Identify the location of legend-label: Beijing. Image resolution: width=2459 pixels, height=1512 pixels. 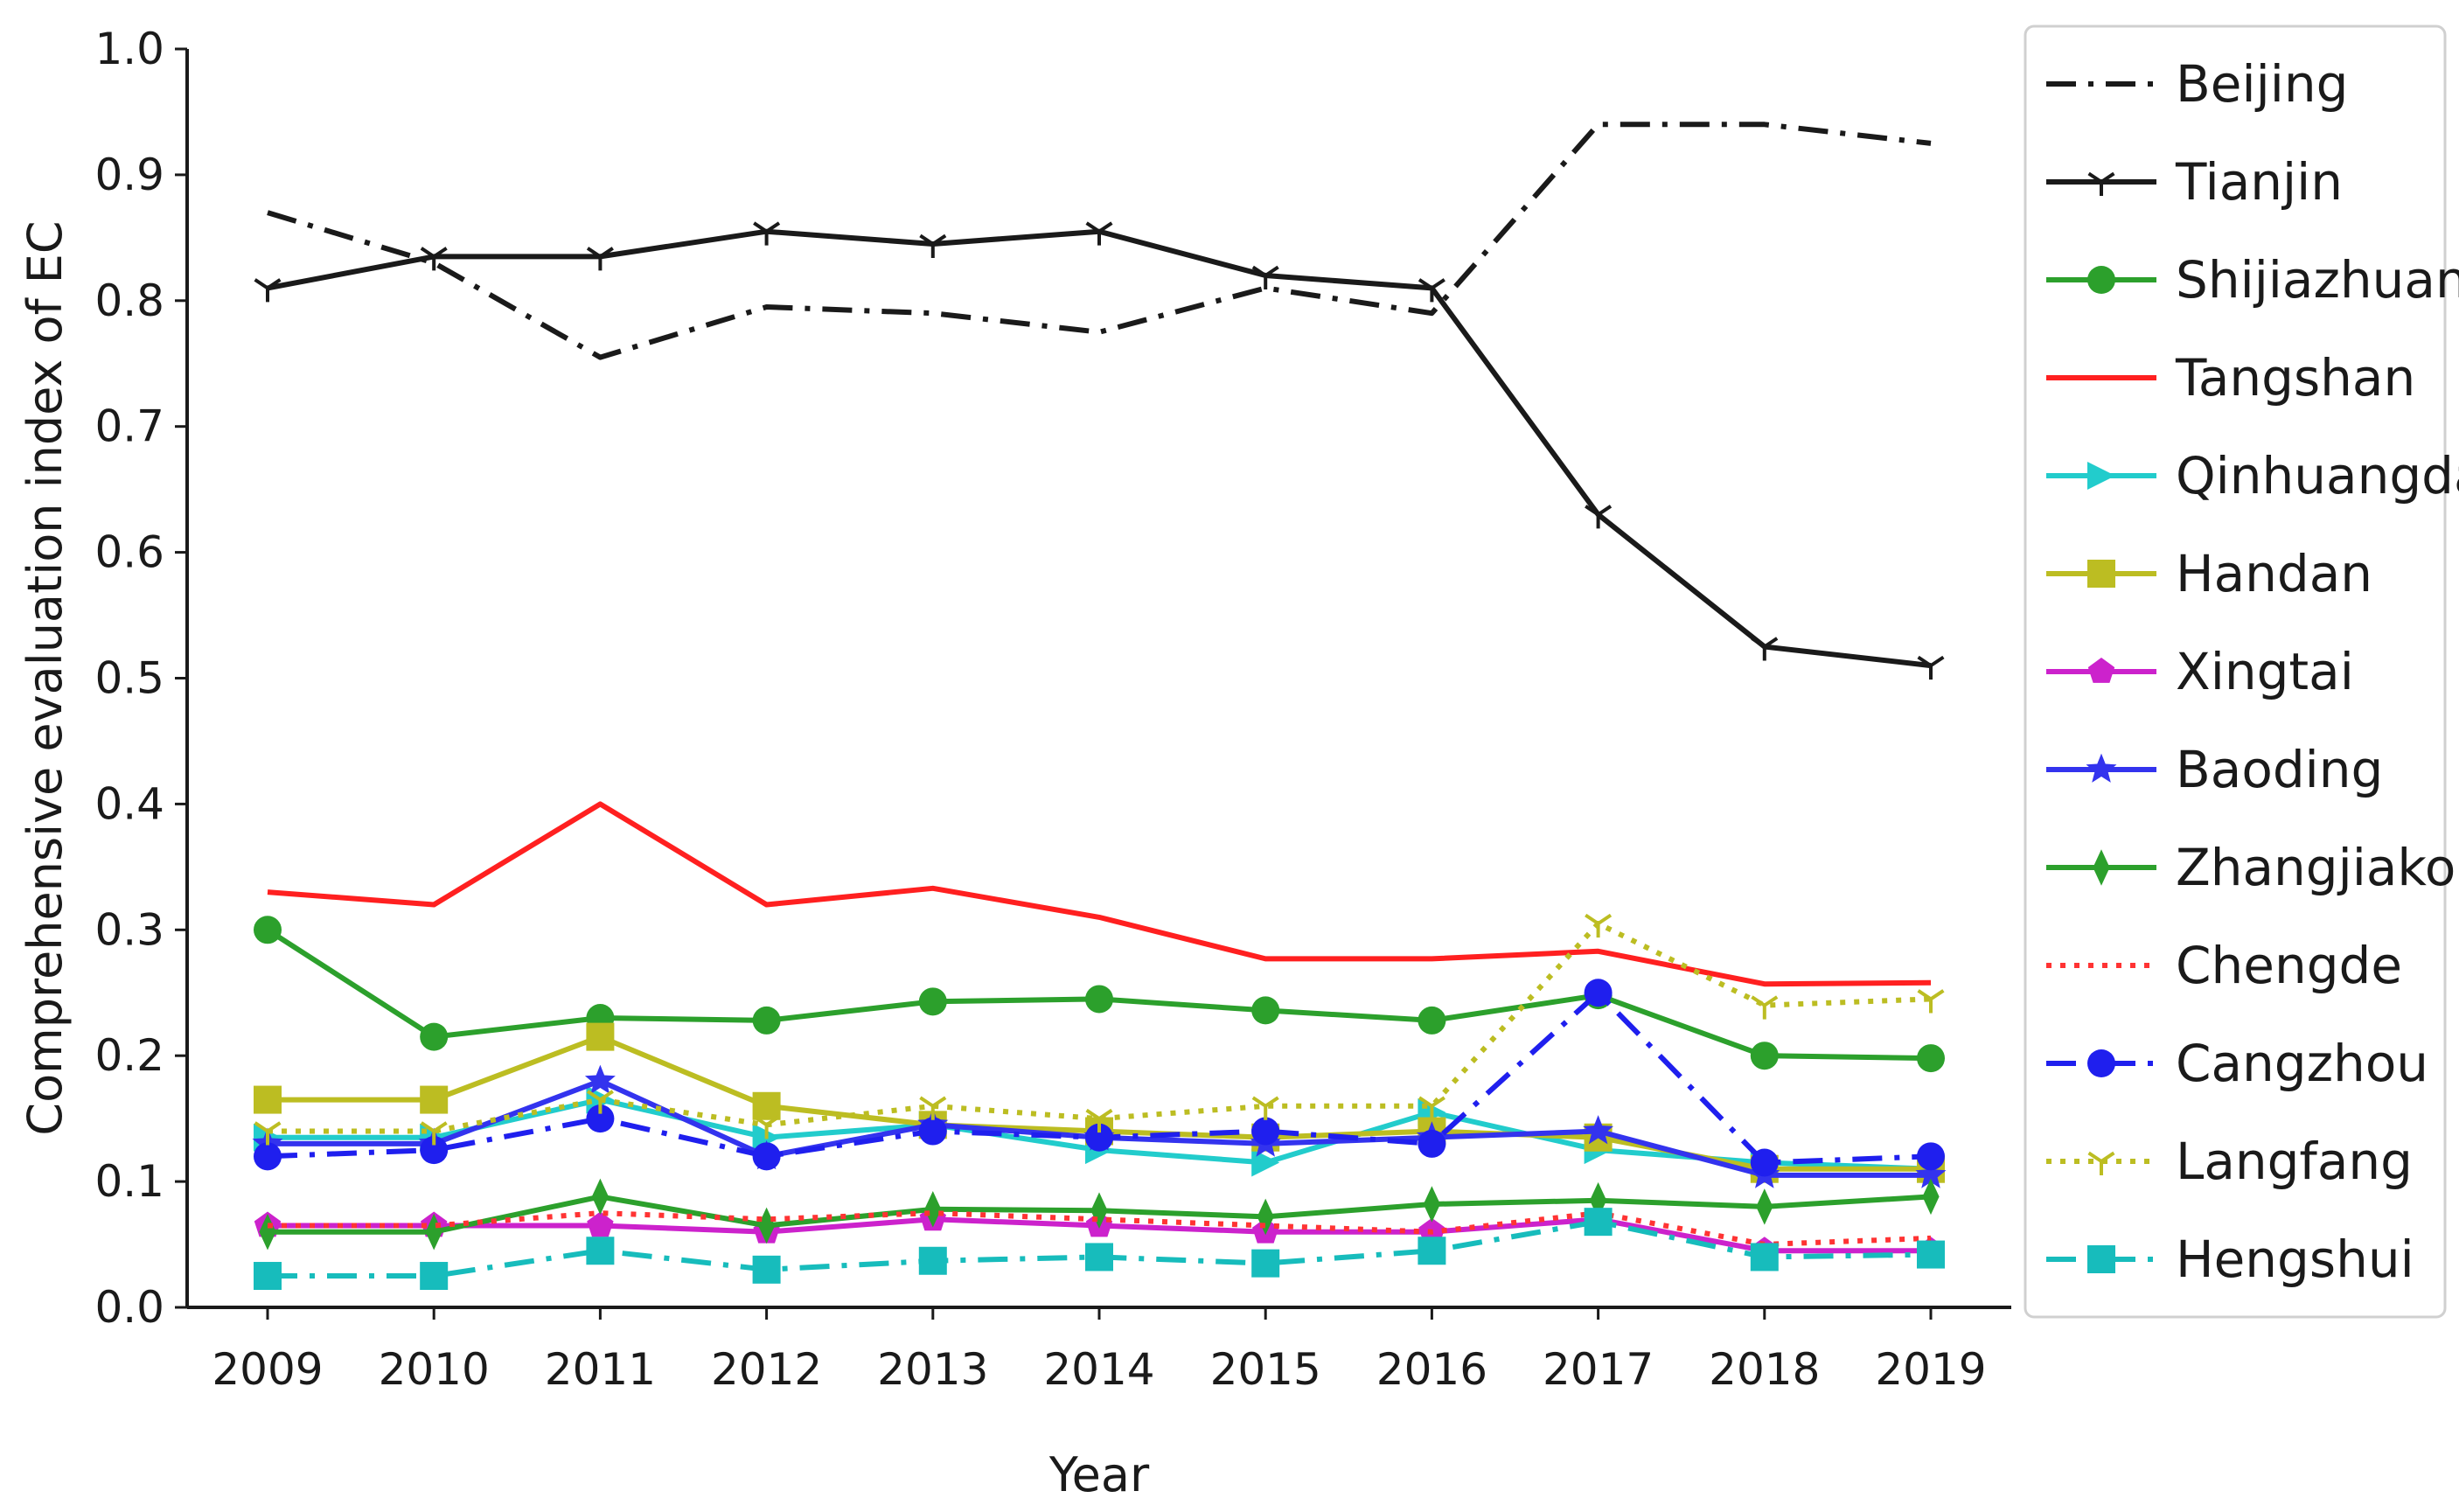
(2262, 84).